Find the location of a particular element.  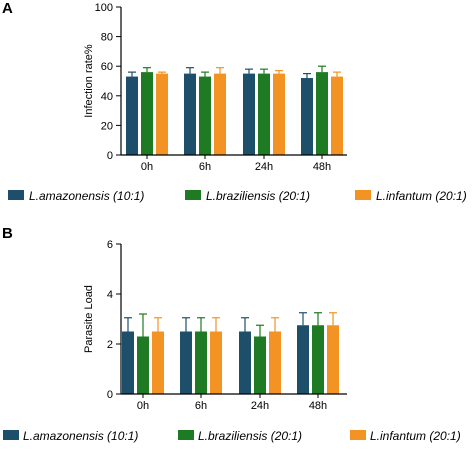

panel-label-b: B is located at coordinates (7, 233).